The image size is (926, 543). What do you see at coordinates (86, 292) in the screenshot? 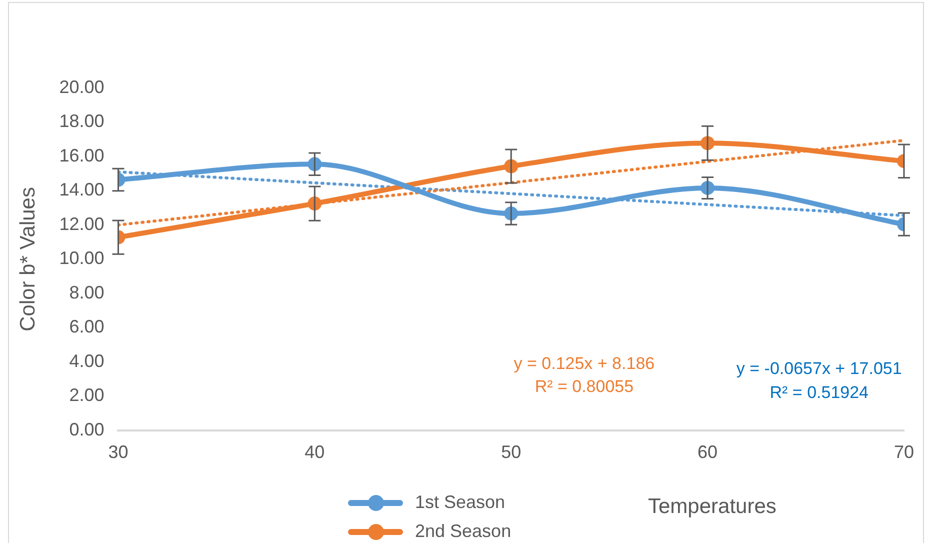
I see `y-tick-label: 8.00` at bounding box center [86, 292].